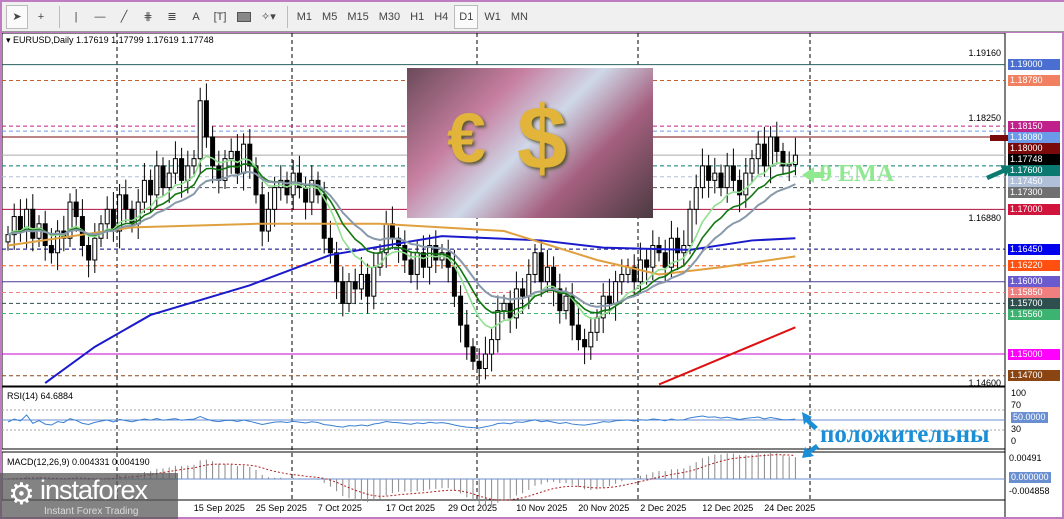 The width and height of the screenshot is (1064, 519). What do you see at coordinates (389, 16) in the screenshot?
I see `timeframe-m30: M30` at bounding box center [389, 16].